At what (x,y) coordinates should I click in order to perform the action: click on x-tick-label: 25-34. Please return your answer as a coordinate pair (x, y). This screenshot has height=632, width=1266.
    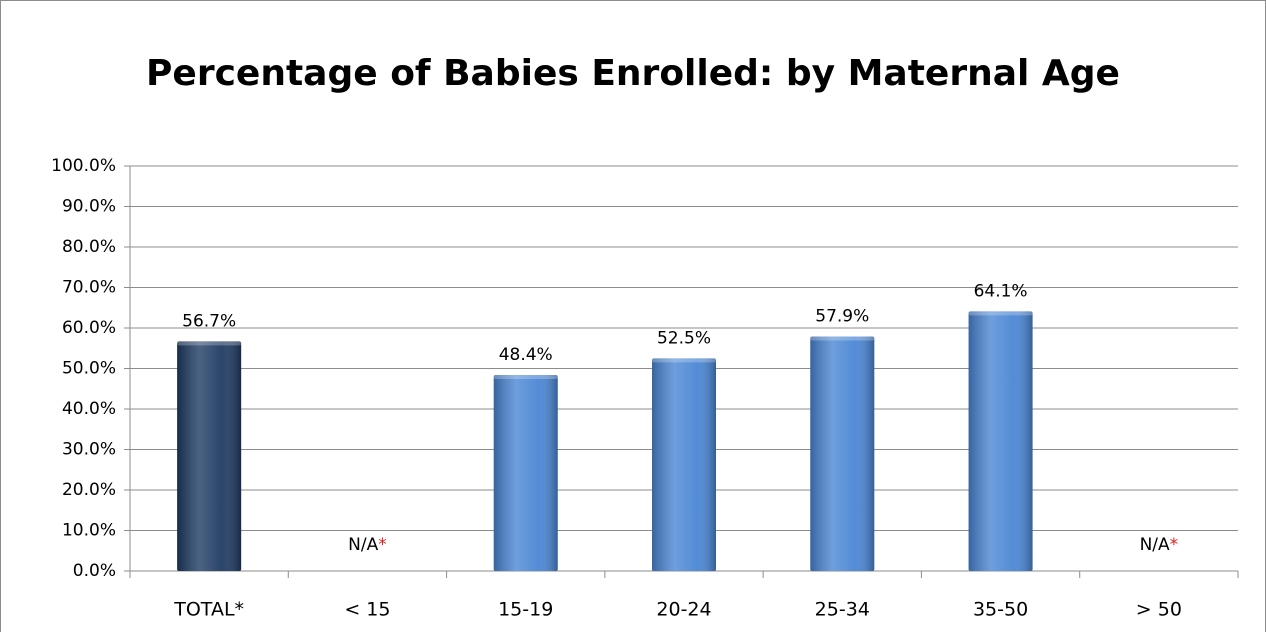
    Looking at the image, I should click on (842, 610).